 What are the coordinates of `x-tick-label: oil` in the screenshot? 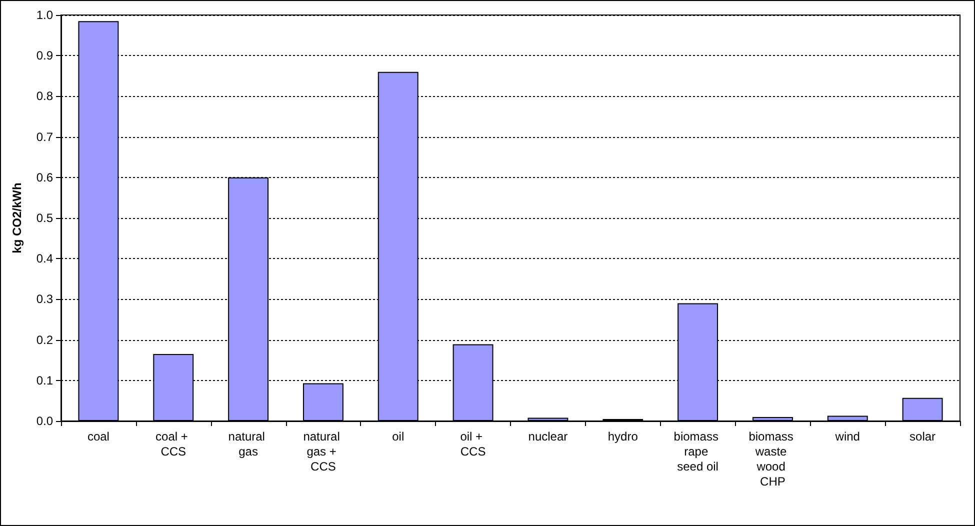 It's located at (398, 437).